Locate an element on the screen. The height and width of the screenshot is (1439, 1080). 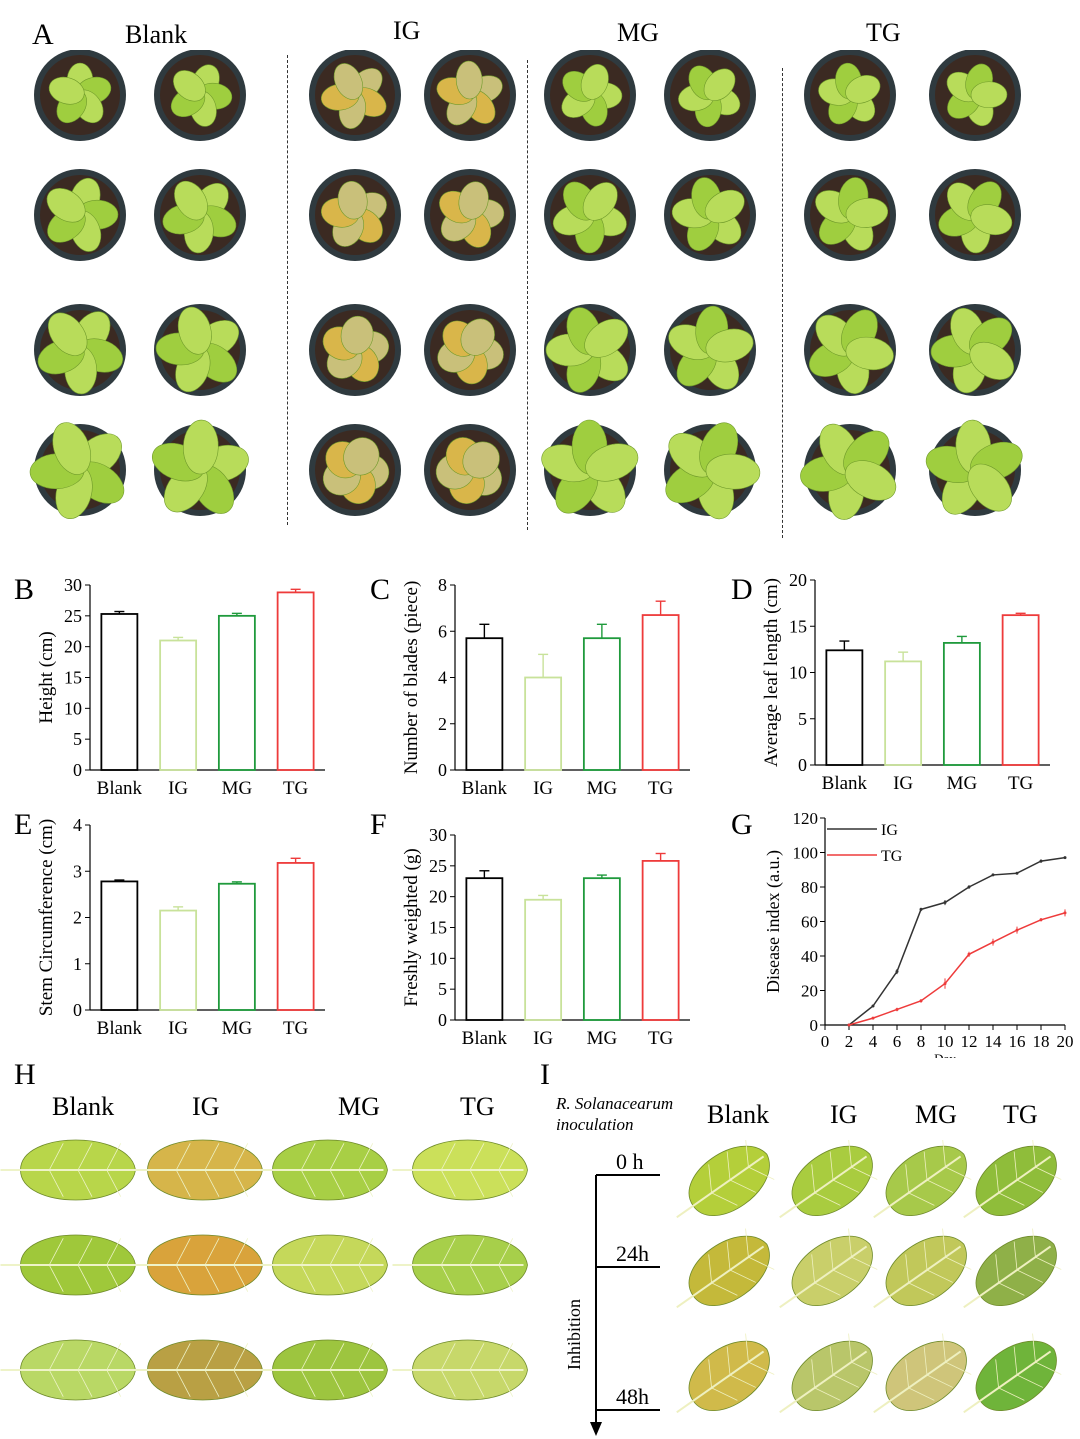
bar-B-mg is located at coordinates (236, 692).